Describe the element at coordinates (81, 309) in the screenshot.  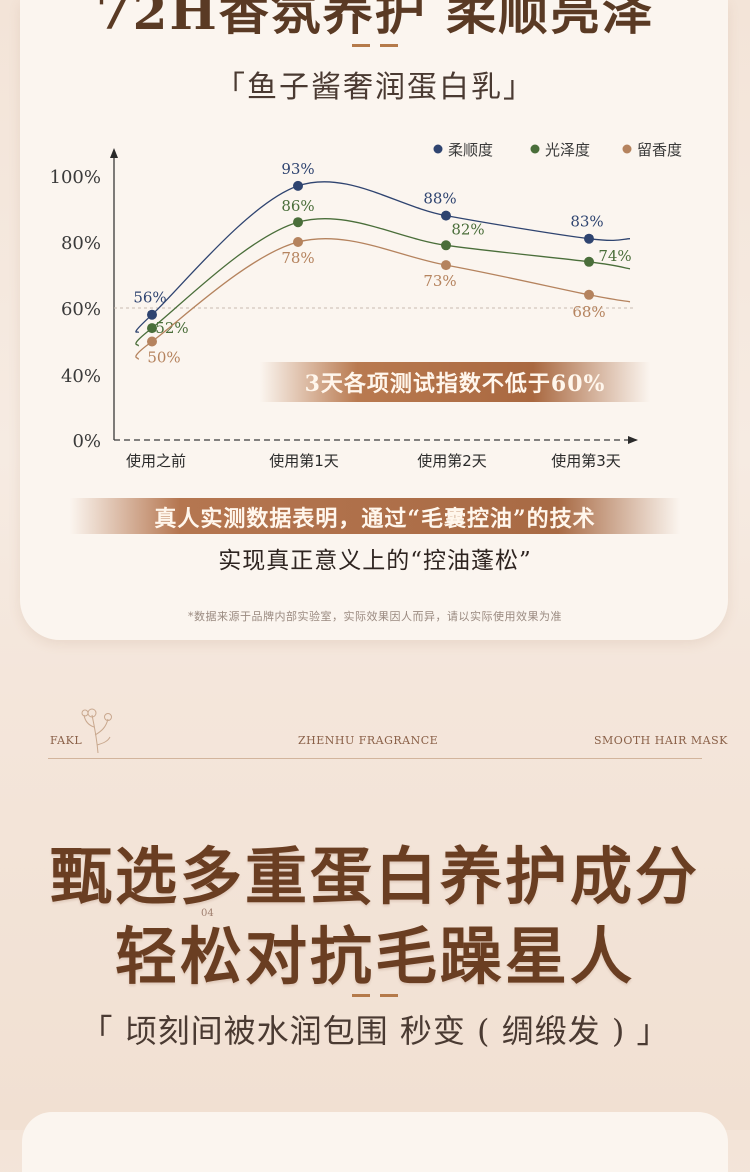
I see `y-tick-label: 60%` at that location.